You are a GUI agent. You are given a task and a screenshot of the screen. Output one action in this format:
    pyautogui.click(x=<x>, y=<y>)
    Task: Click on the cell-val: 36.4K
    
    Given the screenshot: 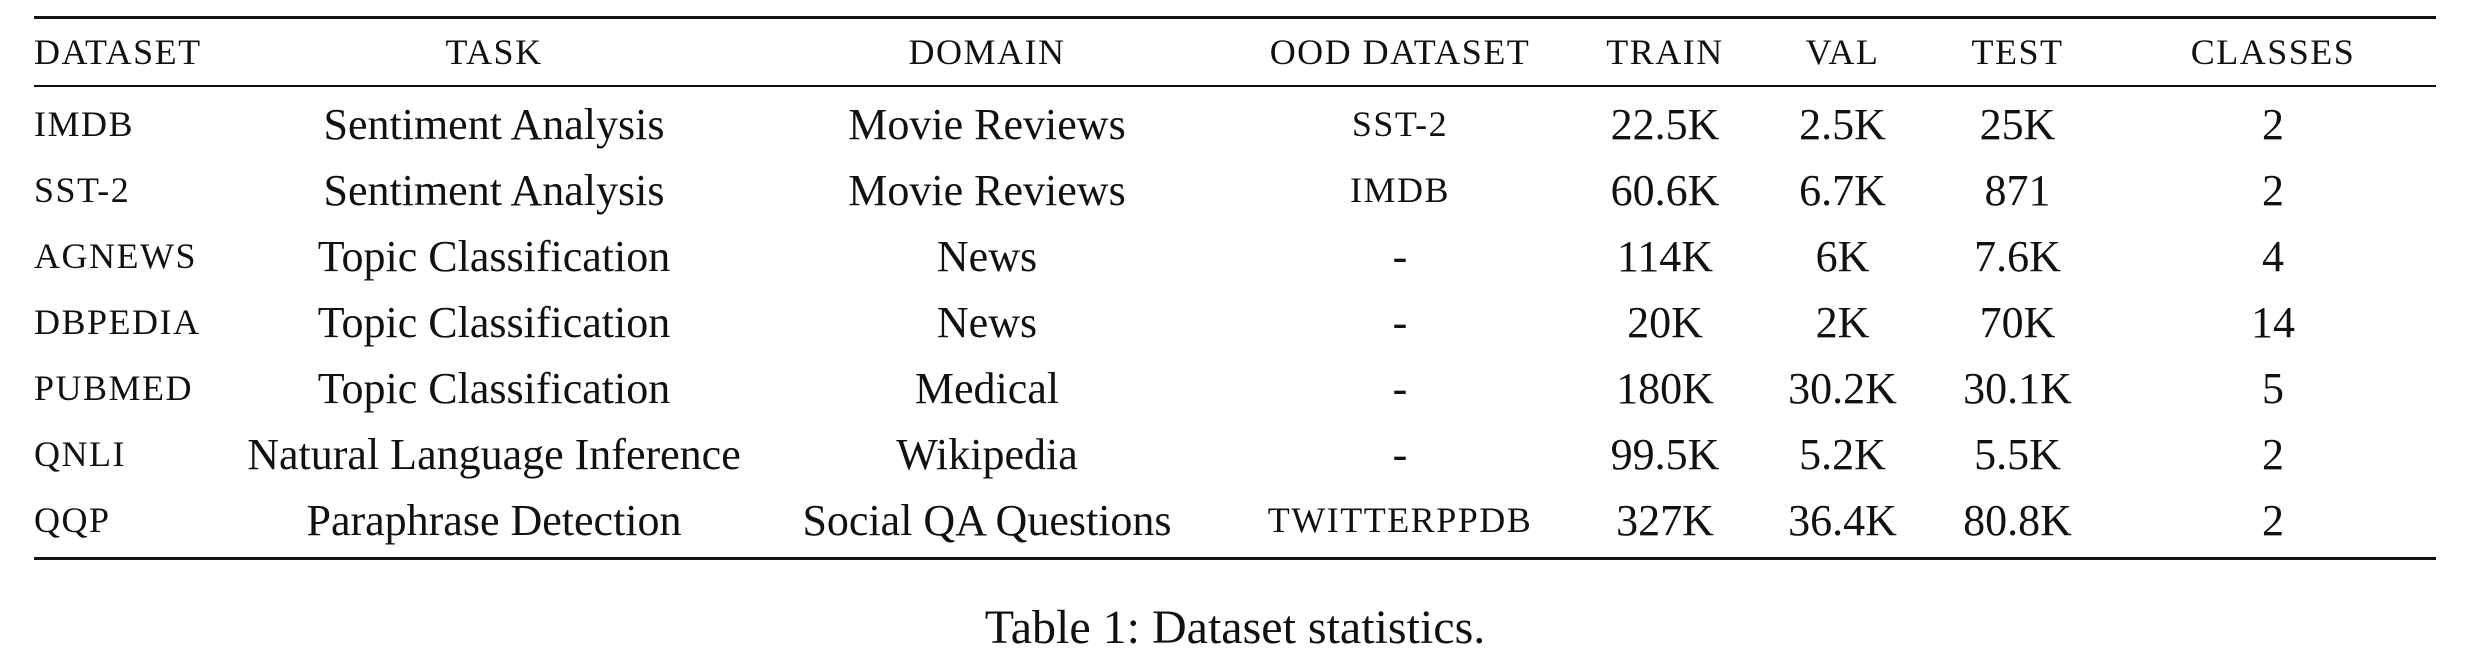 What is the action you would take?
    pyautogui.click(x=1842, y=520)
    